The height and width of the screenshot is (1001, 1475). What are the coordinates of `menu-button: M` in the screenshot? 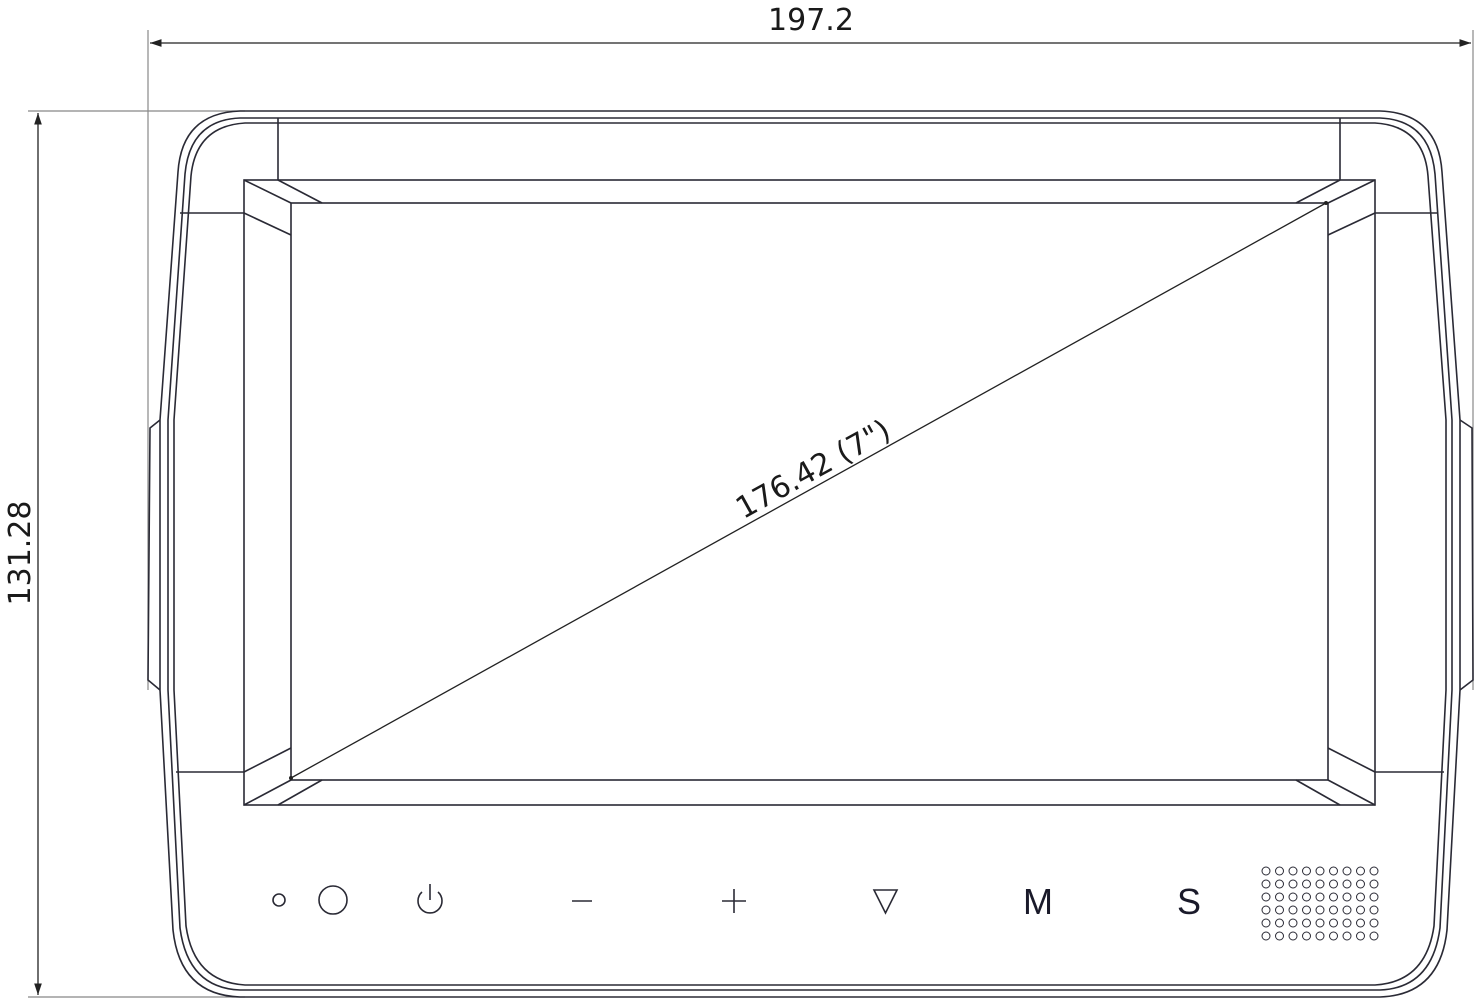 It's located at (1038, 901).